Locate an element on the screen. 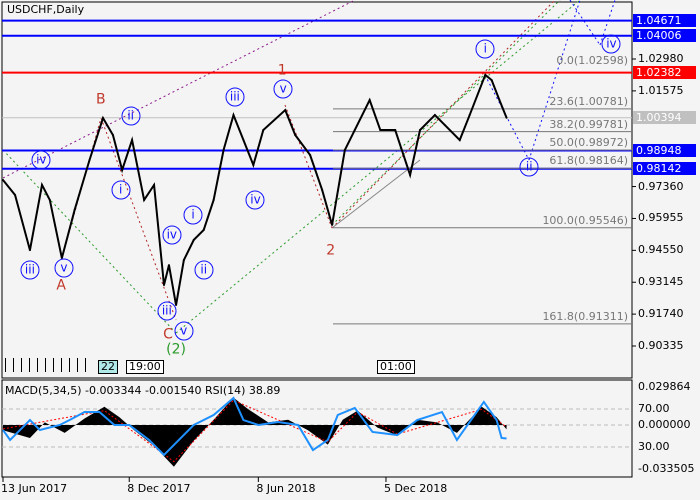 This screenshot has height=500, width=700. y-tick-label: 0.93145 is located at coordinates (661, 282).